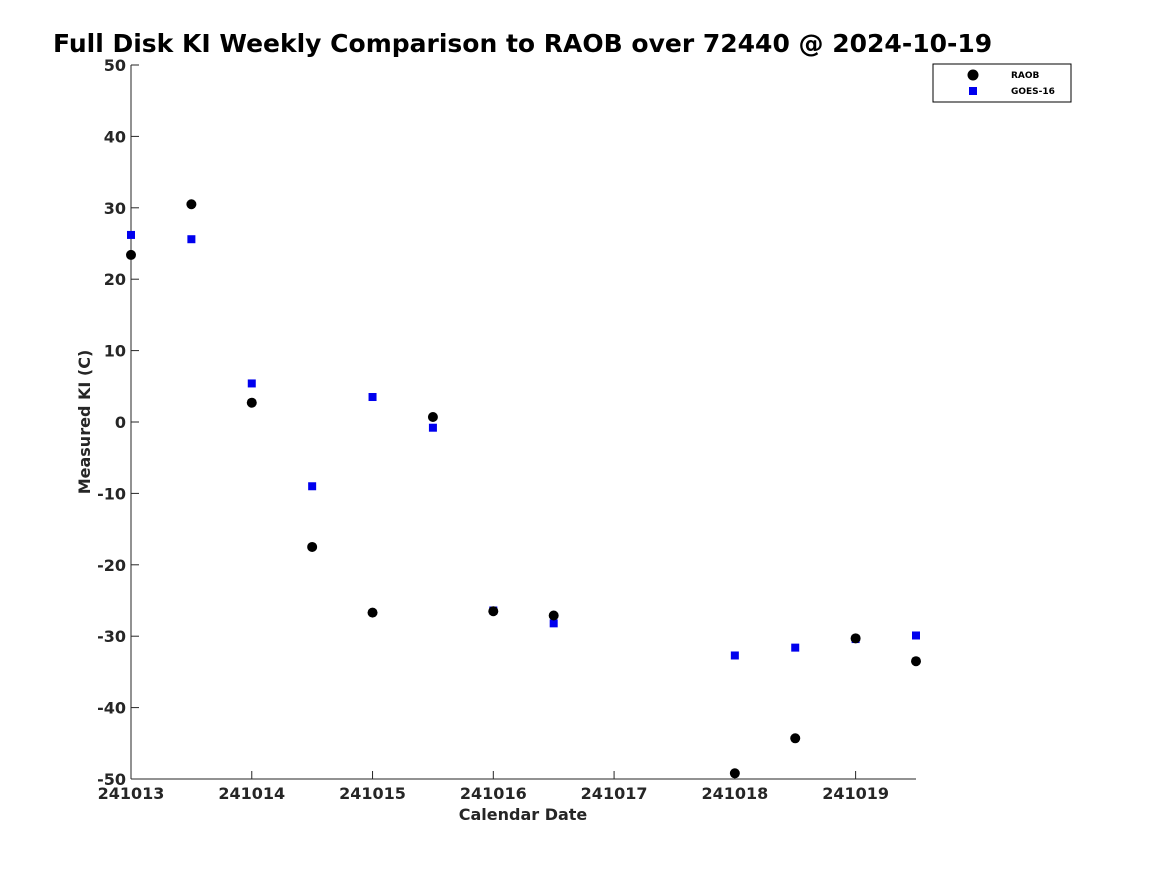 The width and height of the screenshot is (1167, 875). I want to click on y-tick-label: 50, so click(115, 65).